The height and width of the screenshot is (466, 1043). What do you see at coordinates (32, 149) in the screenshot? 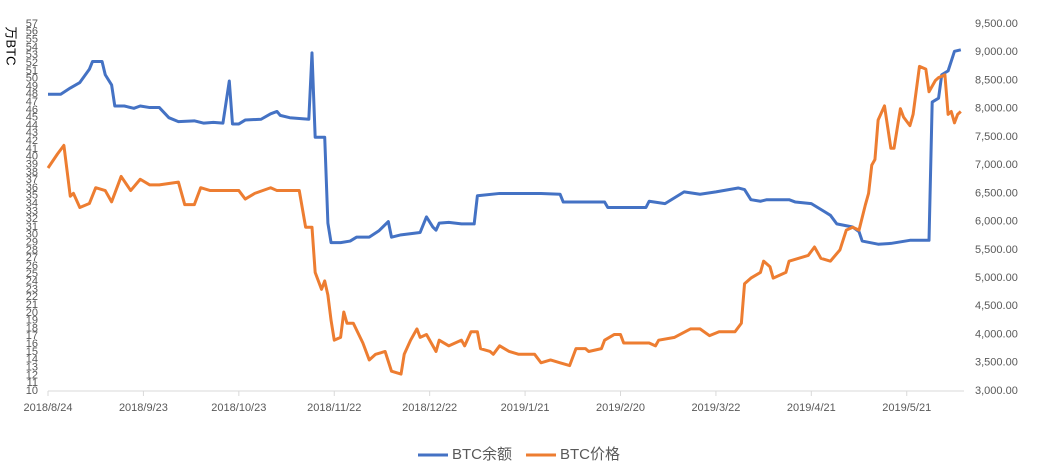
I see `y-tick-label: 41` at bounding box center [32, 149].